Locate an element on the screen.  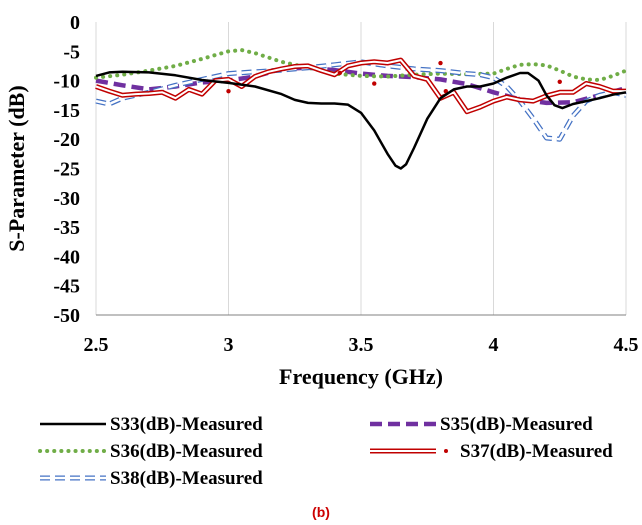
x-tick-label: 3.5 is located at coordinates (361, 345).